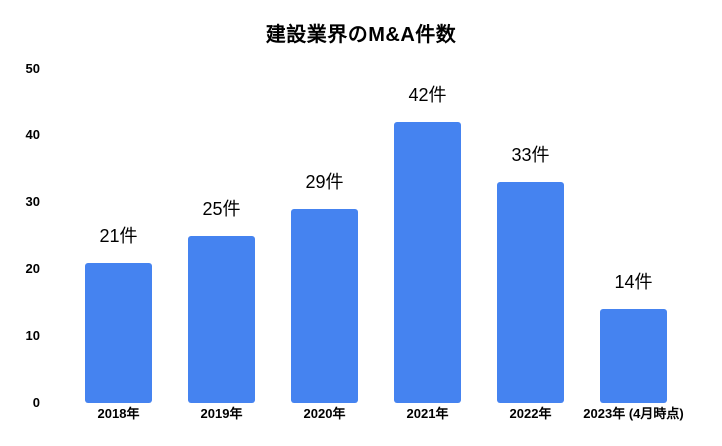  I want to click on bar-2021年, so click(427, 262).